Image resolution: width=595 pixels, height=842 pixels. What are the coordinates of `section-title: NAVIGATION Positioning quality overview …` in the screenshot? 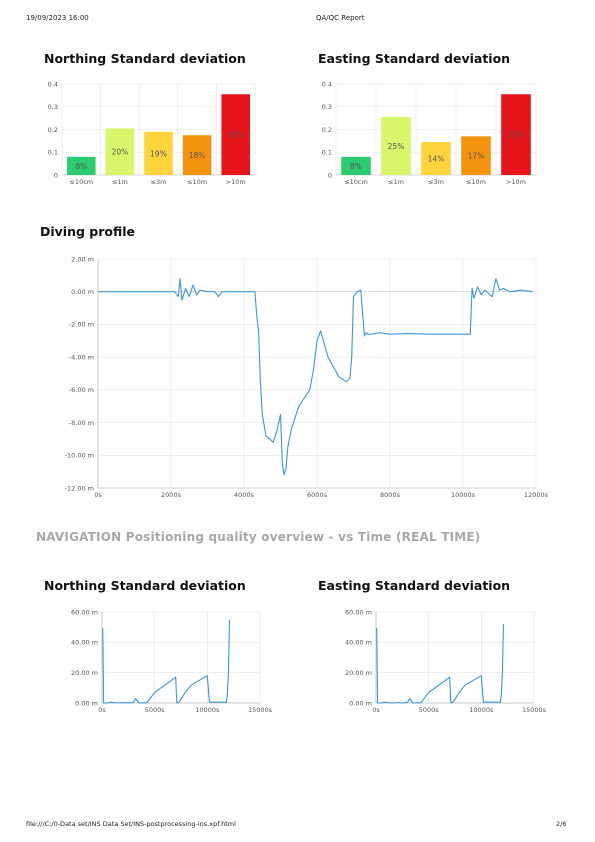 It's located at (258, 537).